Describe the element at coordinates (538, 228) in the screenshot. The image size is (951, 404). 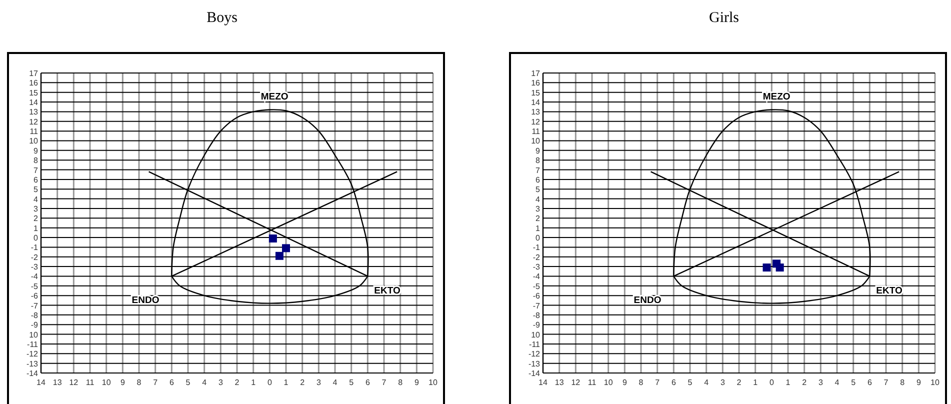
I see `y-tick-label: 1` at that location.